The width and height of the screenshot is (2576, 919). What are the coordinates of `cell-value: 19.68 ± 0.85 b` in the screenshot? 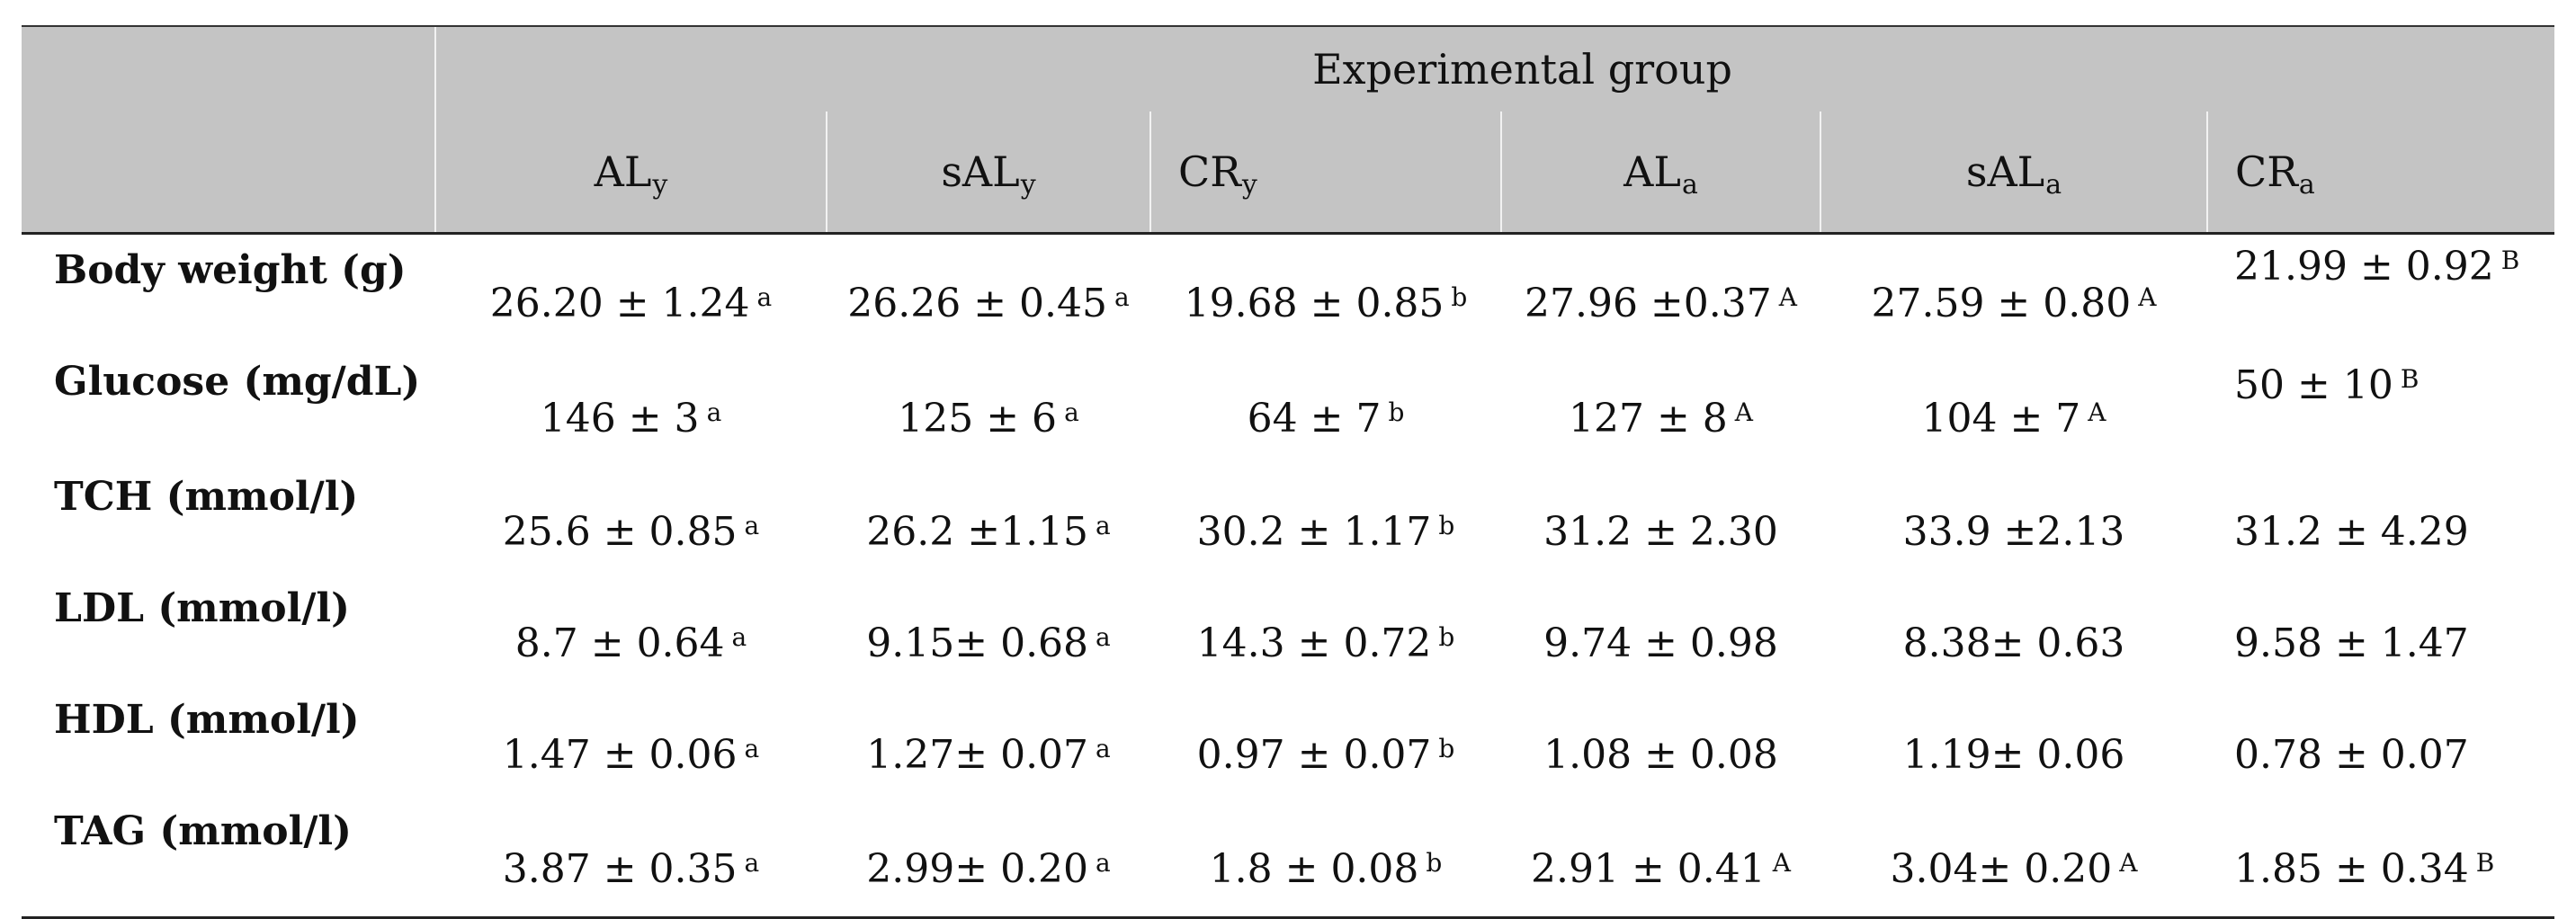 It's located at (1326, 303).